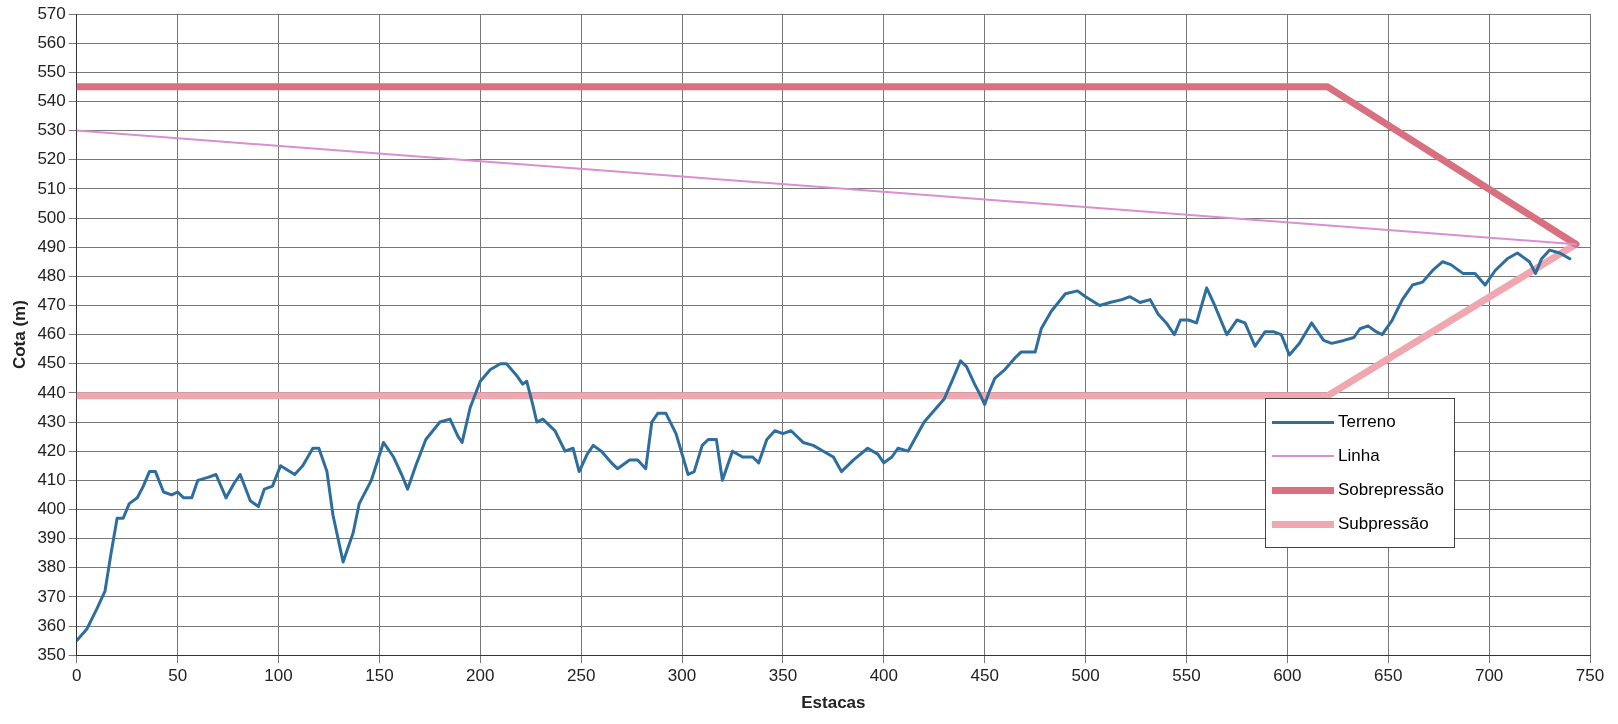 The image size is (1618, 724). Describe the element at coordinates (51, 217) in the screenshot. I see `y-tick-label: 500` at that location.